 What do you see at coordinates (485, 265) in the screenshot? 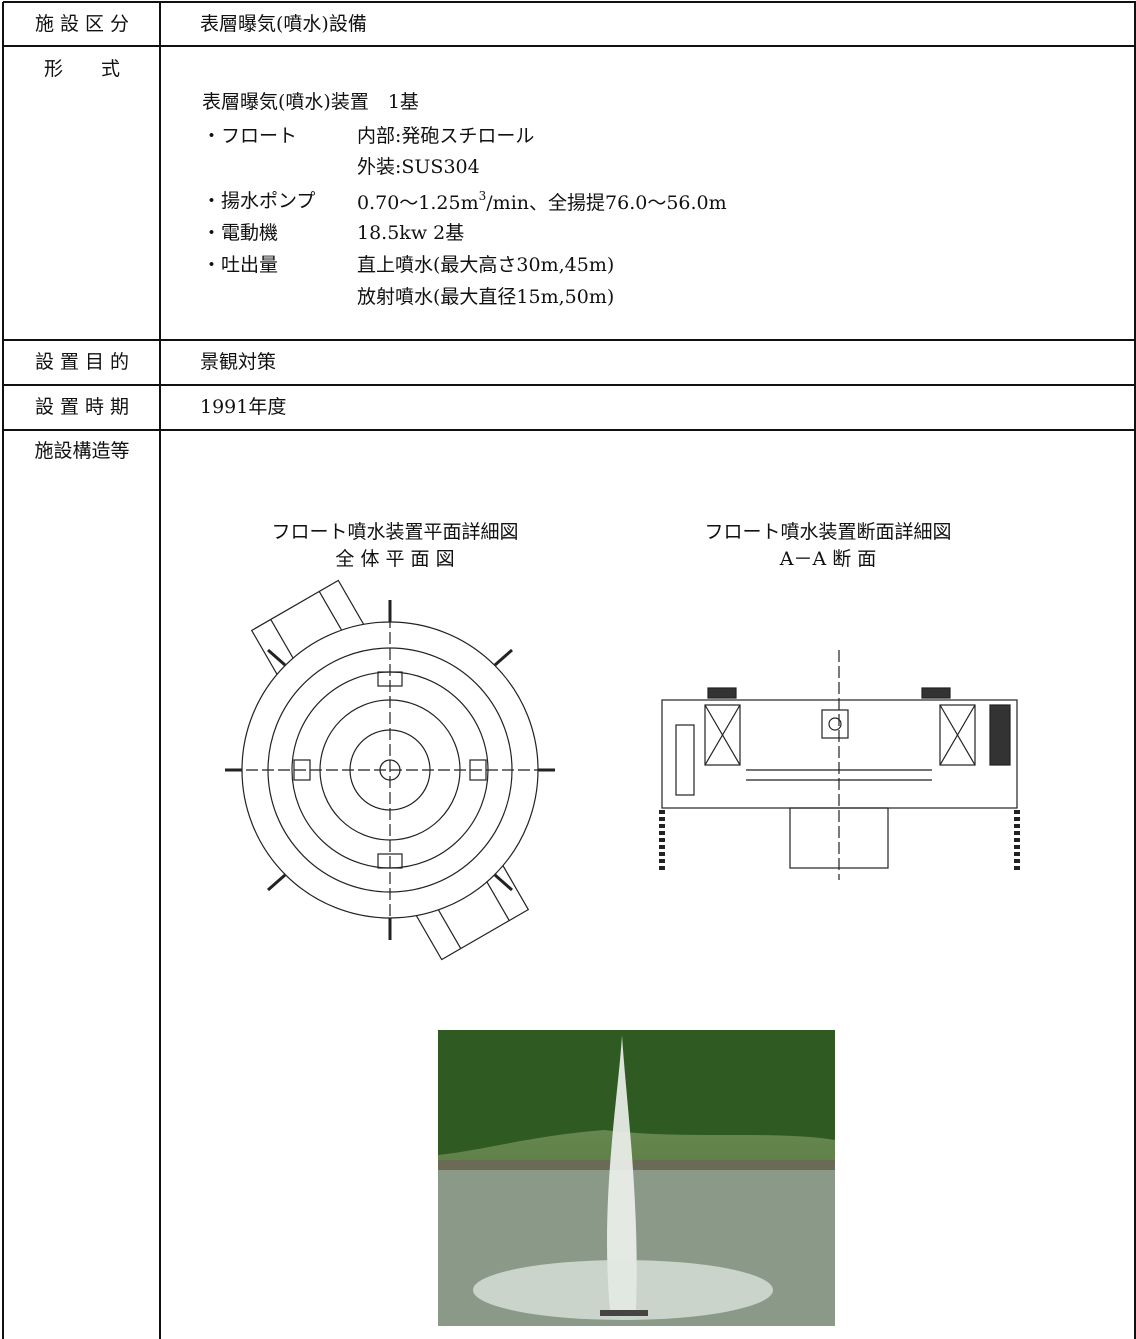
I see `item-value: 直上噴水(最大高さ30m,45m)` at bounding box center [485, 265].